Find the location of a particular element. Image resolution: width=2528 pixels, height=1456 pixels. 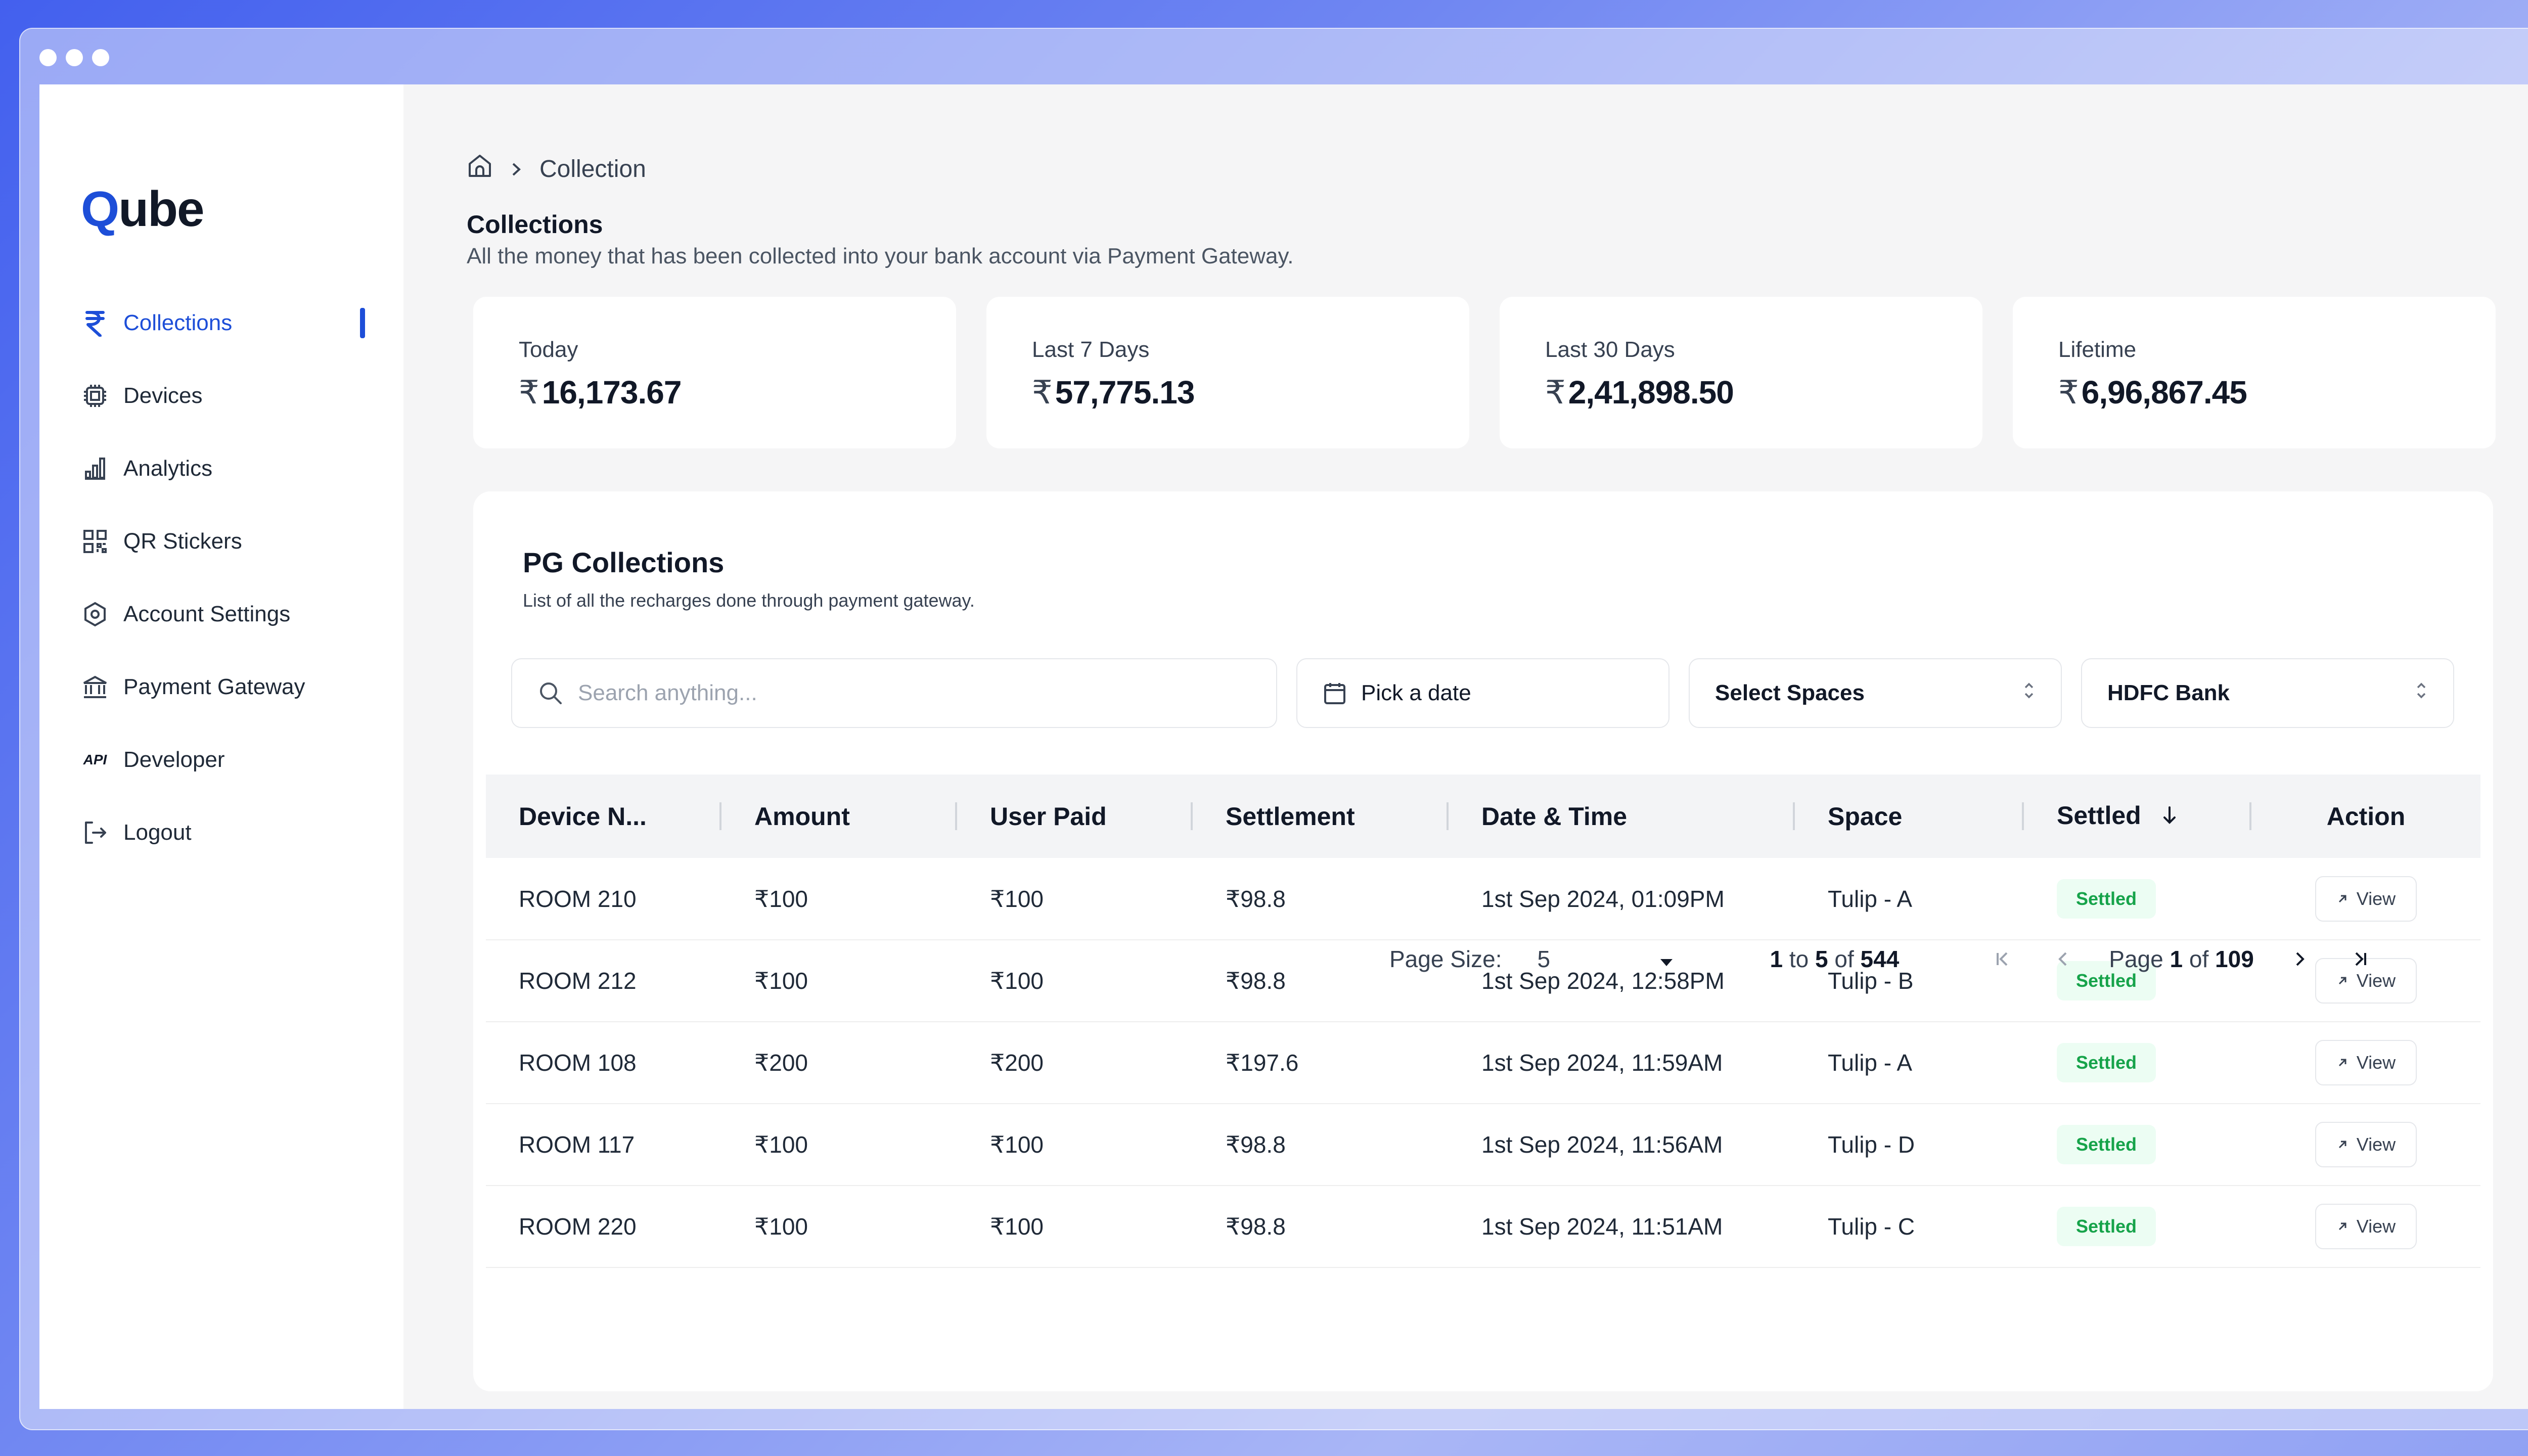

page-title: Collections is located at coordinates (535, 224).